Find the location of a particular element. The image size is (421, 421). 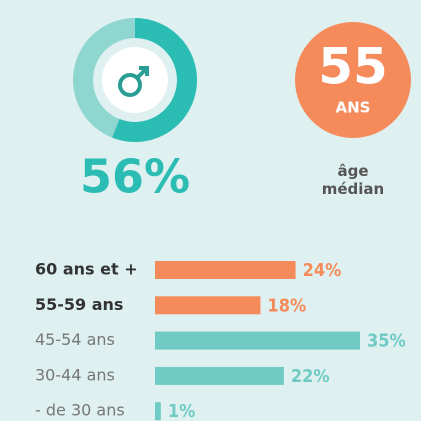

male-icon is located at coordinates (133, 81).